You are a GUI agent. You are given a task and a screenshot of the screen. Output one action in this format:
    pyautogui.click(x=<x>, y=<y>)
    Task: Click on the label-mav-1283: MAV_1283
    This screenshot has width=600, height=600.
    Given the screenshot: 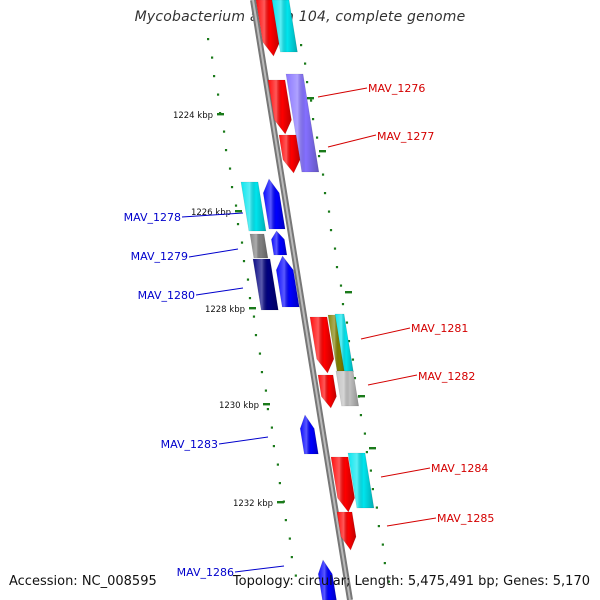 What is the action you would take?
    pyautogui.click(x=189, y=444)
    